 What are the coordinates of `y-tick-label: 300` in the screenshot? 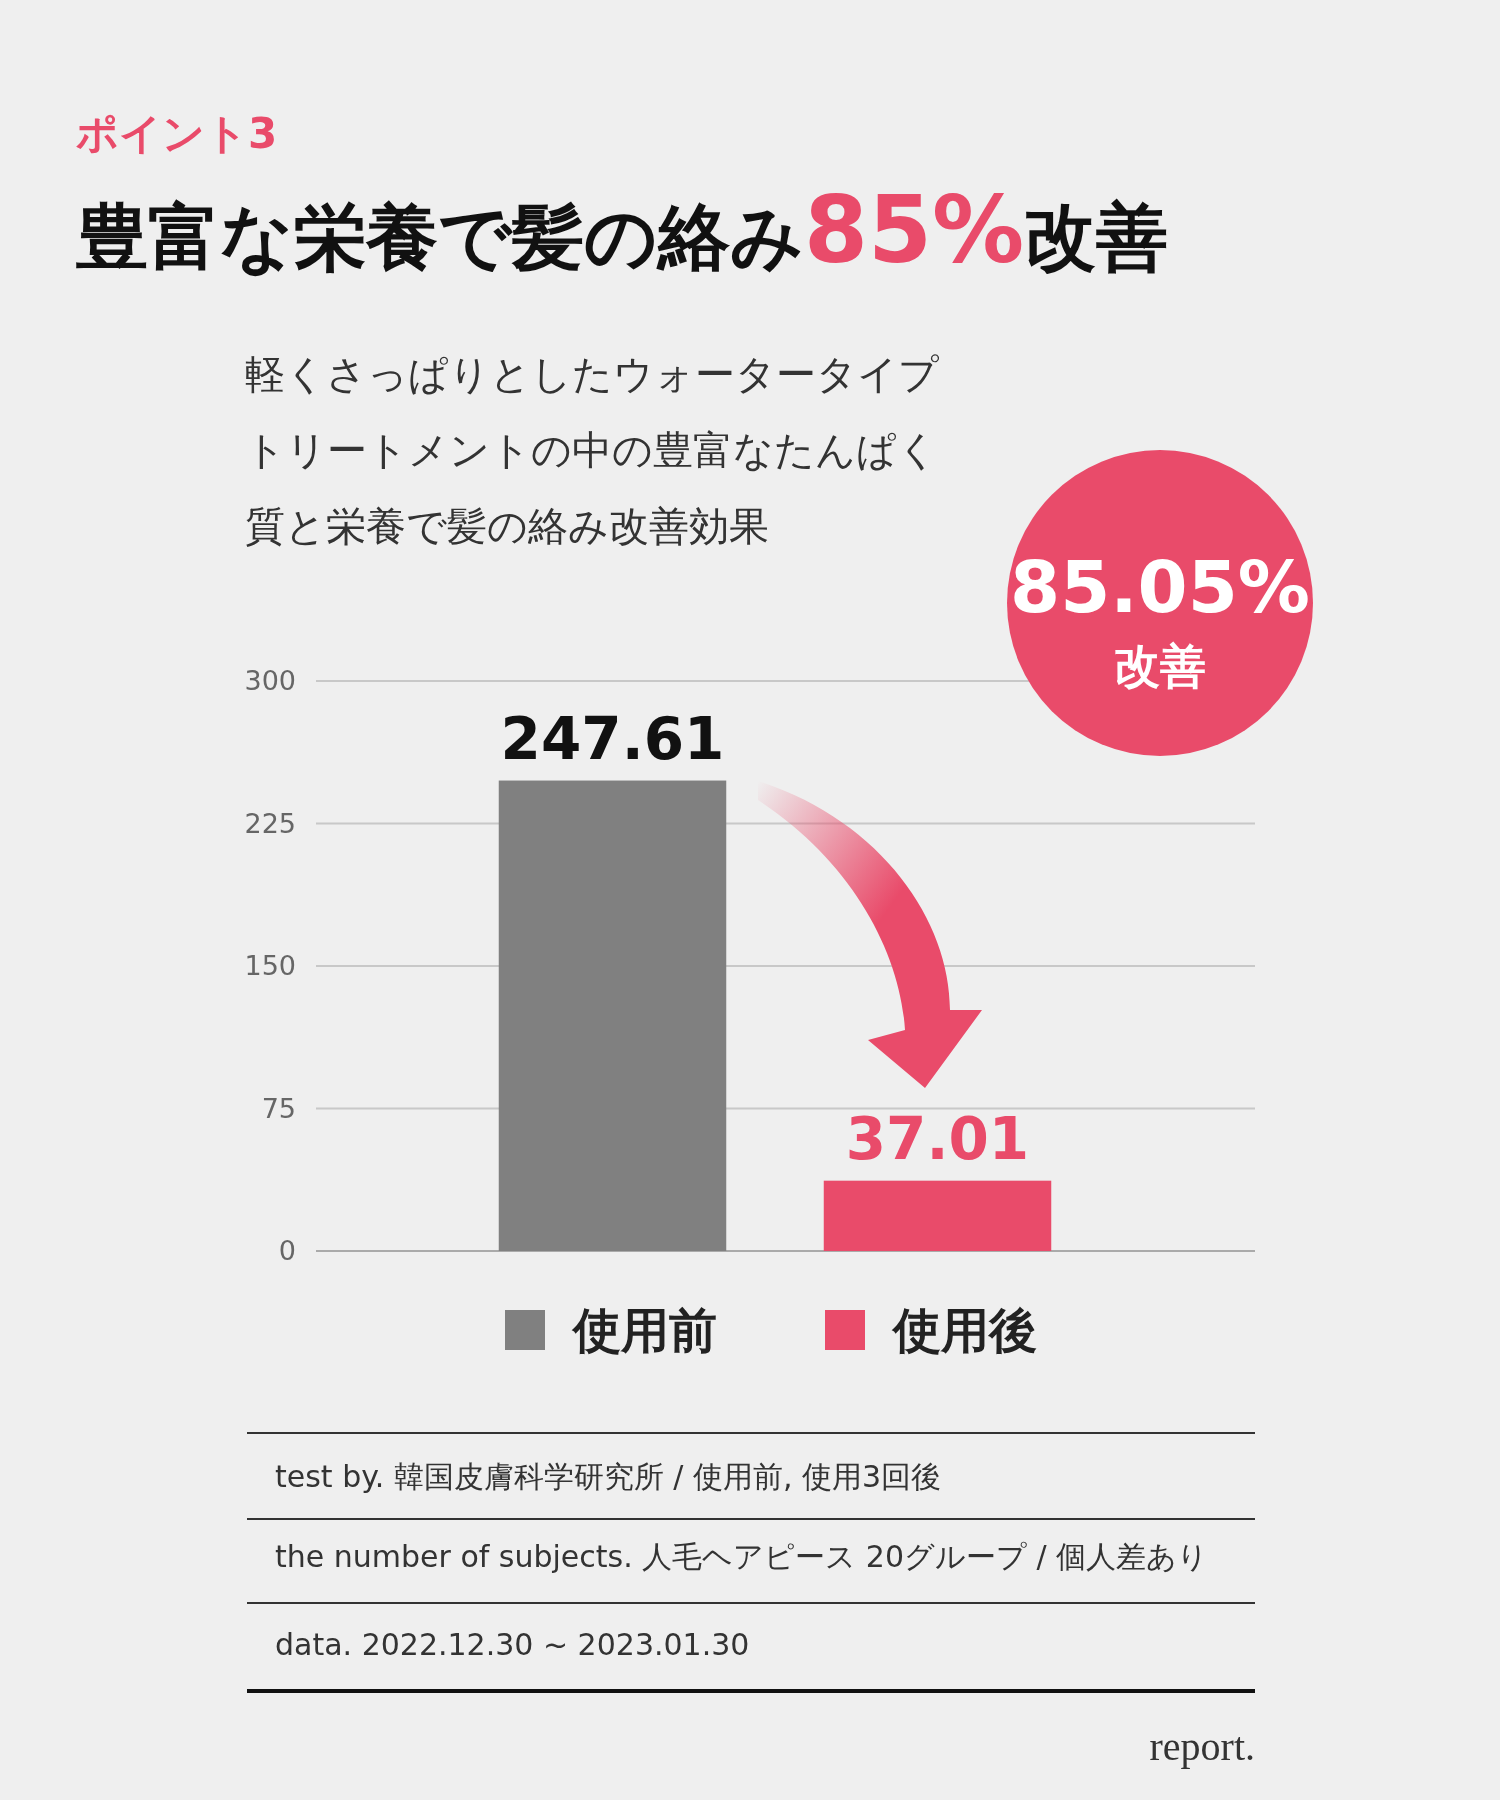 It's located at (270, 680).